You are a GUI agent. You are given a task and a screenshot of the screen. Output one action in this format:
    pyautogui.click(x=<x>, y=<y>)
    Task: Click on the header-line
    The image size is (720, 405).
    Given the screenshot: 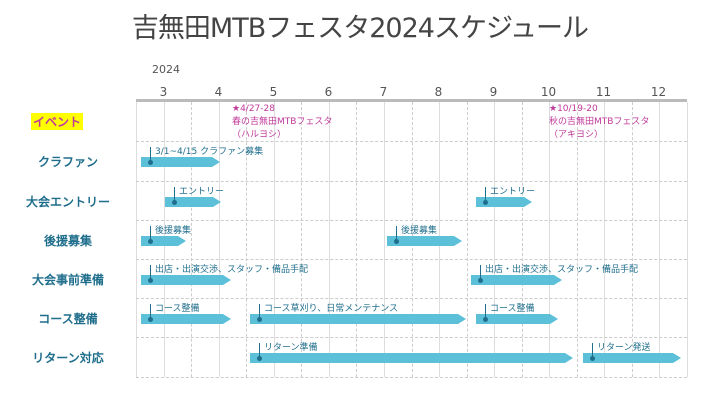 What is the action you would take?
    pyautogui.click(x=411, y=100)
    